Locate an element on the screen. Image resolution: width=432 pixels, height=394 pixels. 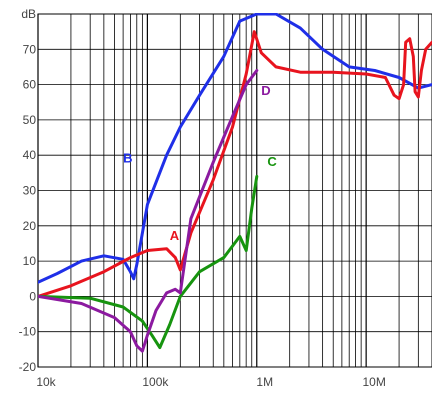
y-tick-label: 20 is located at coordinates (30, 226).